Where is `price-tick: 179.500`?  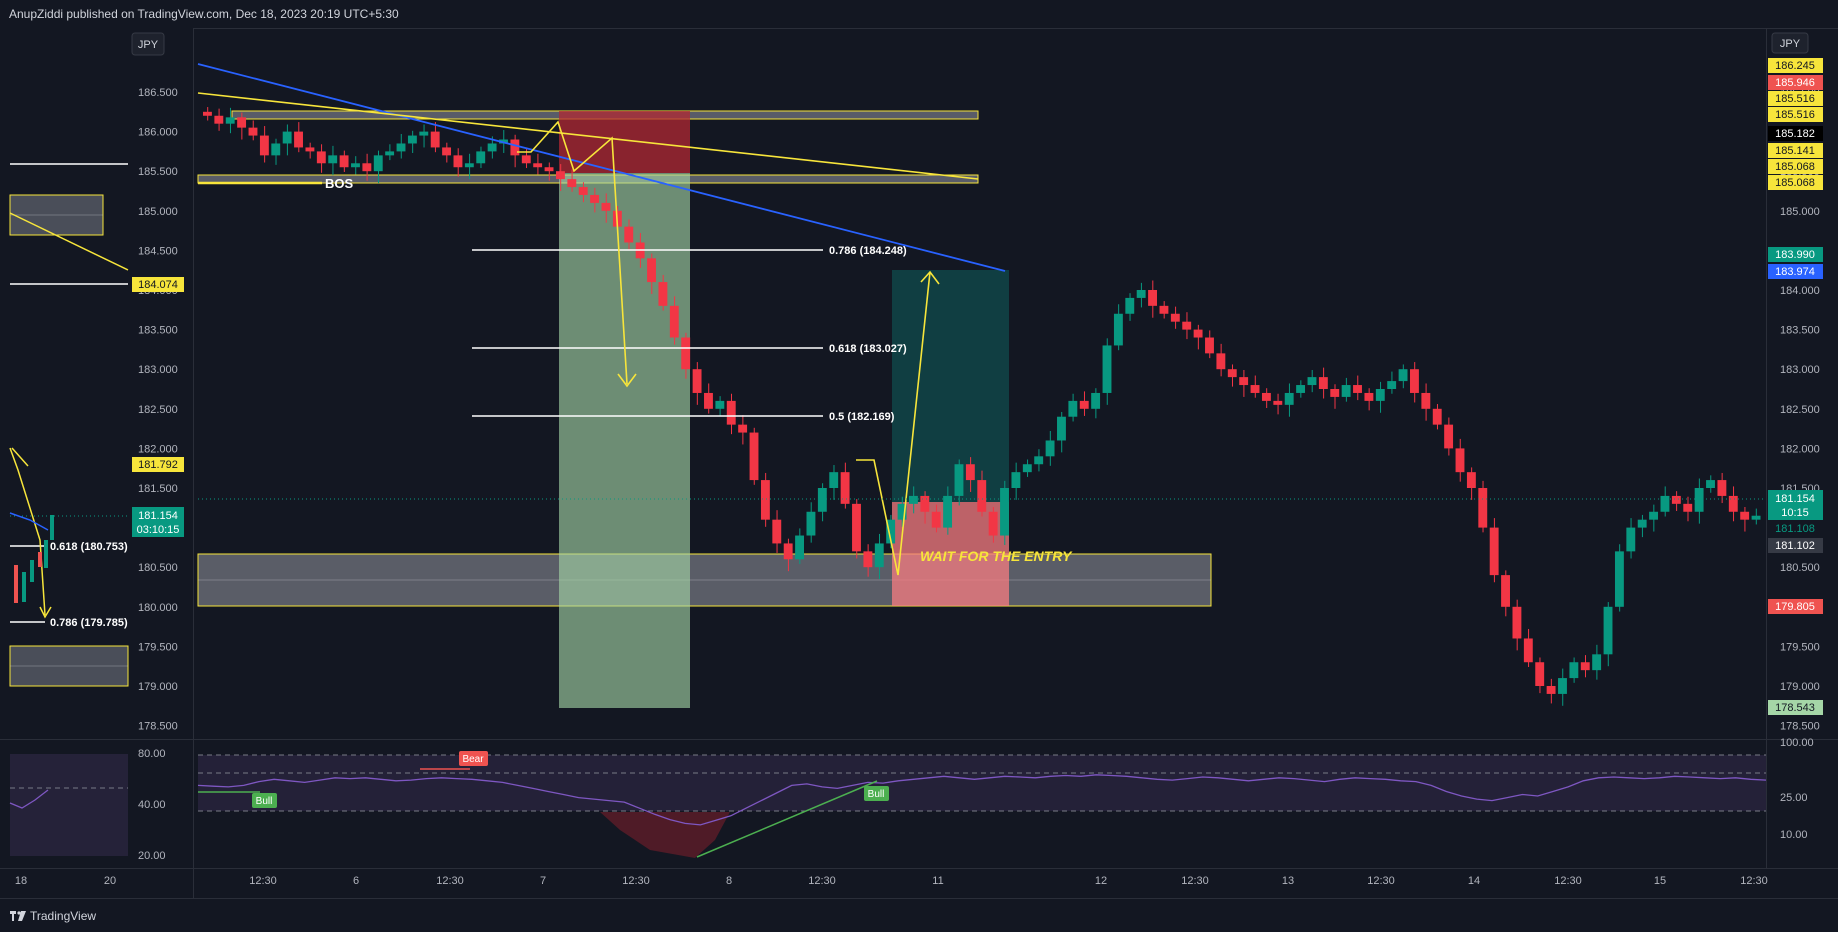 price-tick: 179.500 is located at coordinates (1800, 647).